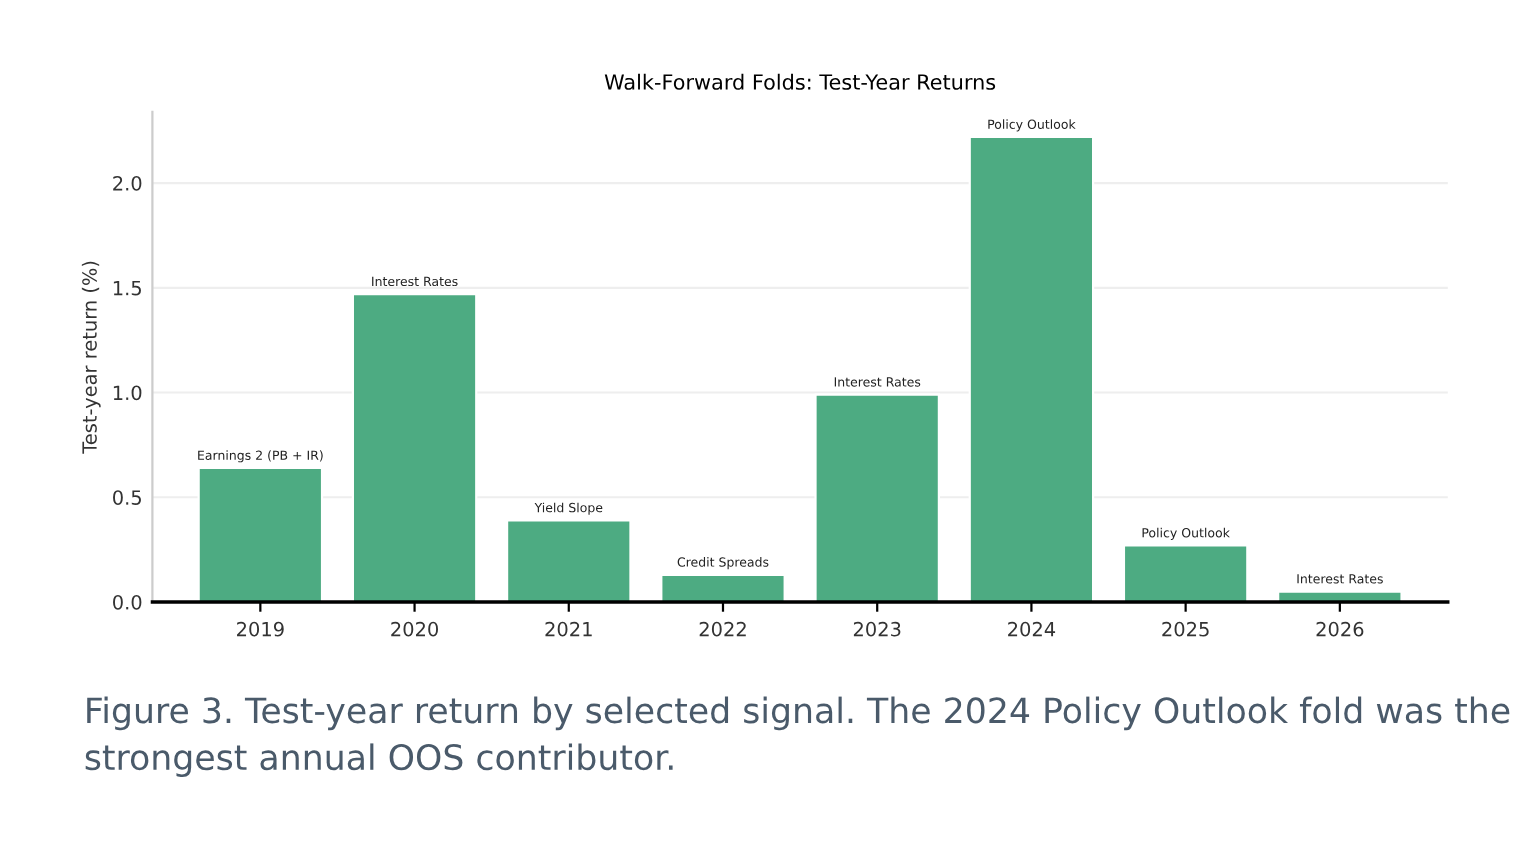  Describe the element at coordinates (91, 357) in the screenshot. I see `y-axis-title: Test-year return (%)` at that location.